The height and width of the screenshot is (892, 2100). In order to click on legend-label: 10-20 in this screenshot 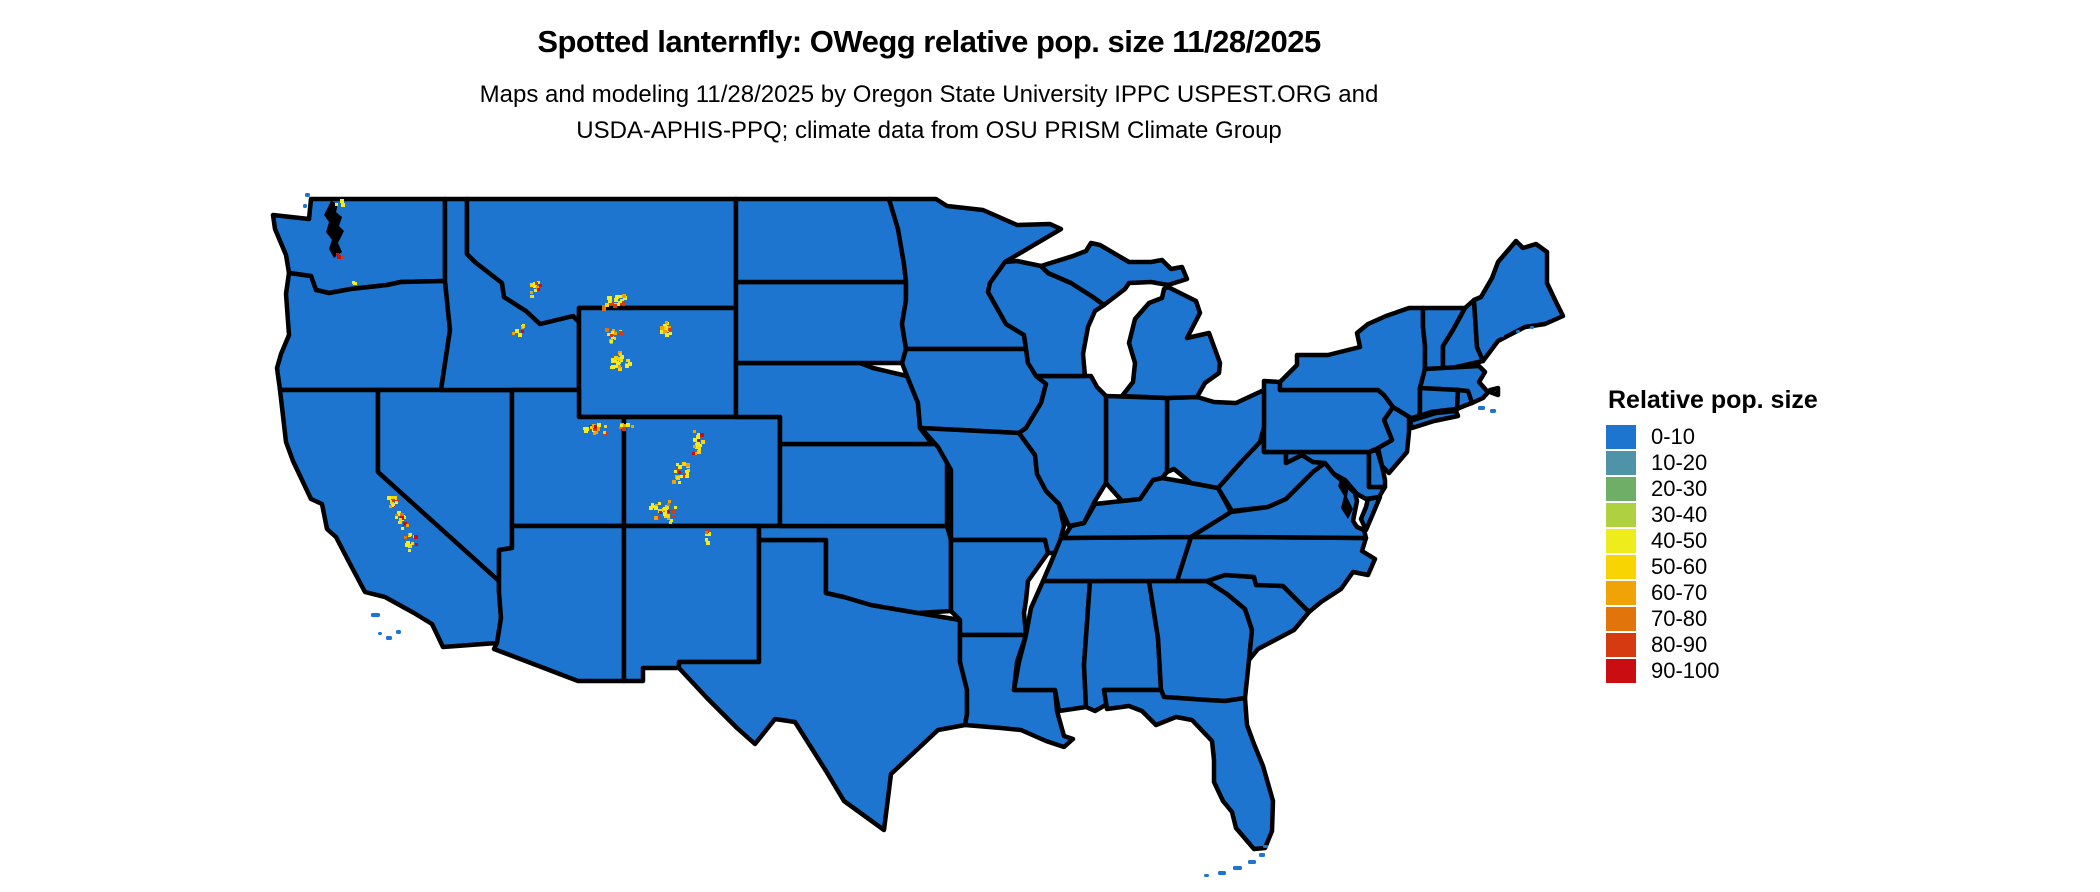, I will do `click(1679, 462)`.